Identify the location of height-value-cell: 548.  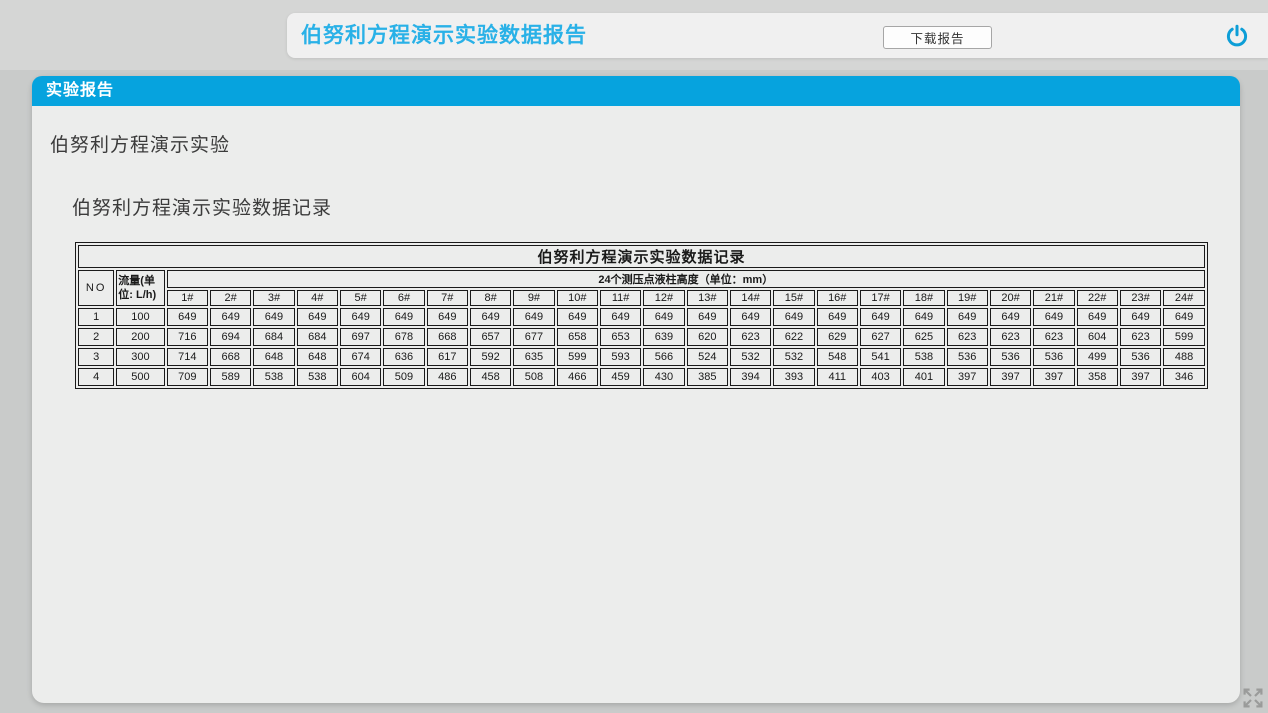
(837, 357).